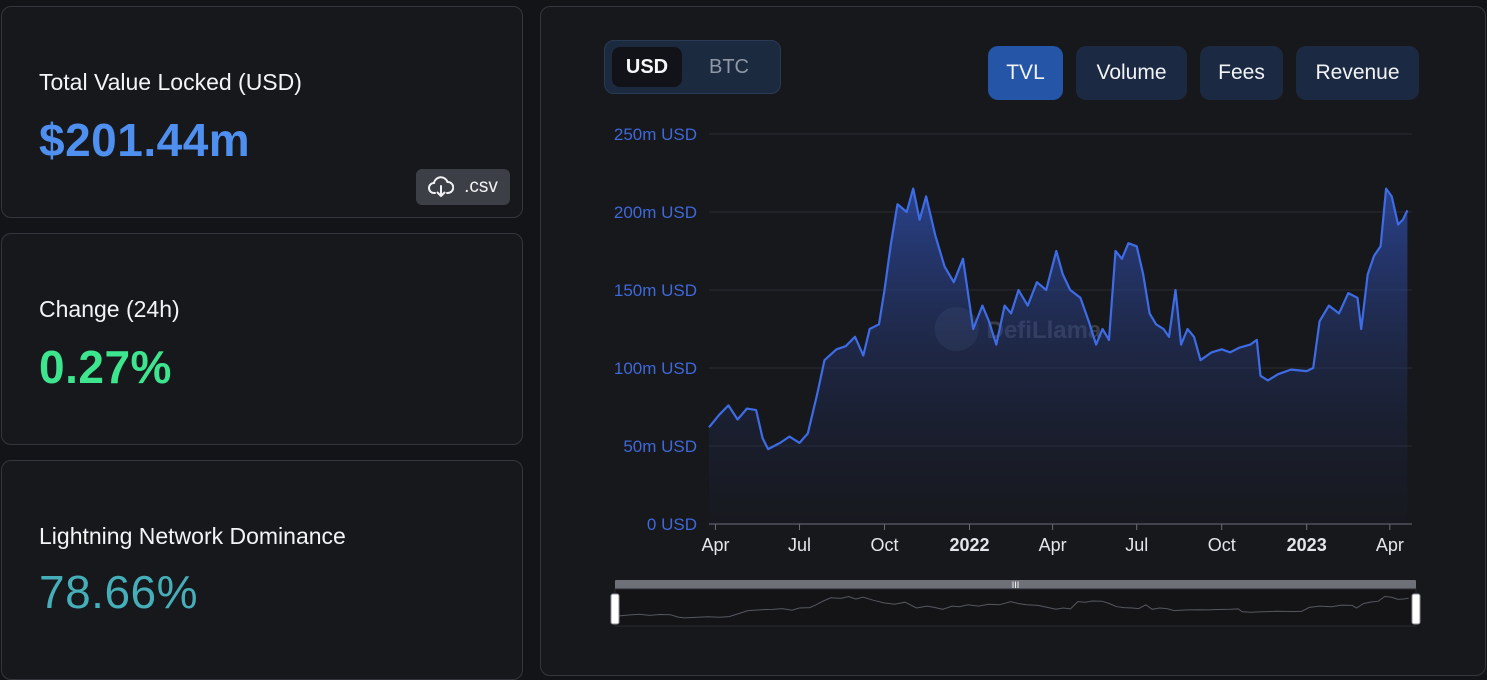 The width and height of the screenshot is (1487, 680). Describe the element at coordinates (1131, 73) in the screenshot. I see `tab-volume: Volume` at that location.